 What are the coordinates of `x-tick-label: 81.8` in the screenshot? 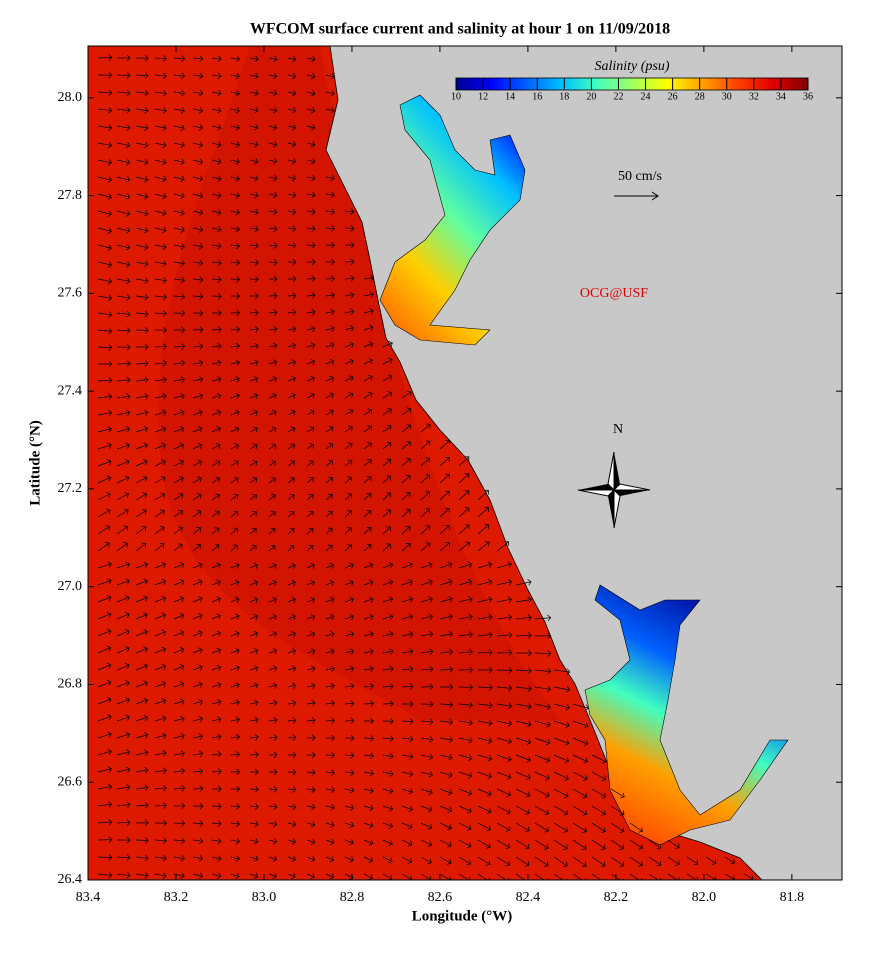 It's located at (792, 897).